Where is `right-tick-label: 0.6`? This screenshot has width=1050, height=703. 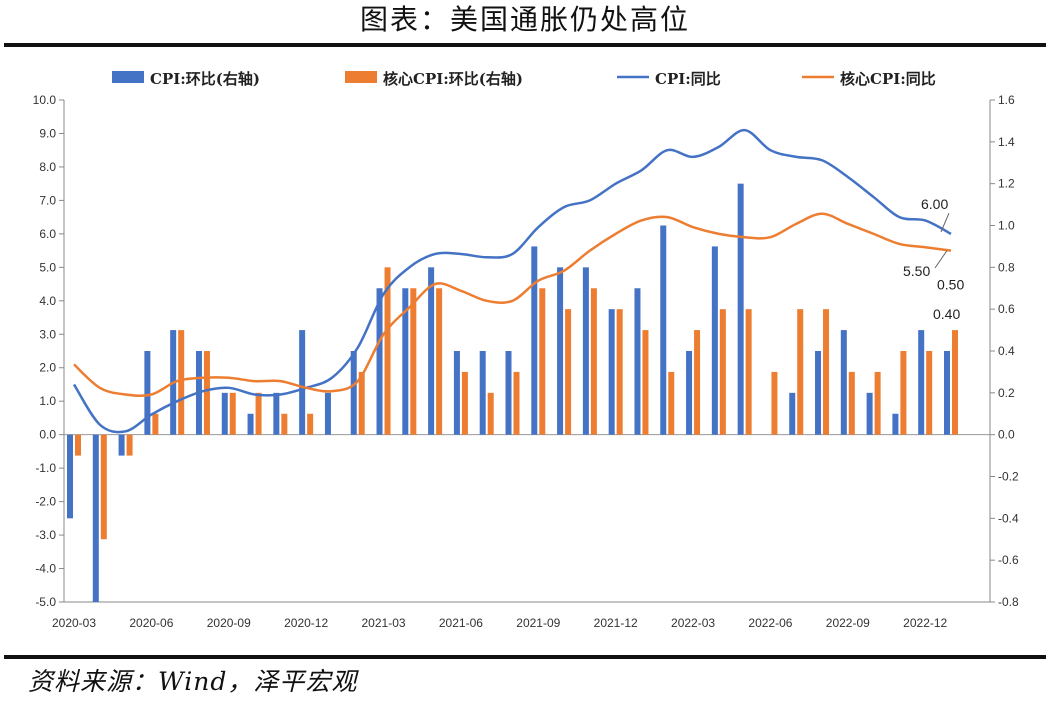 right-tick-label: 0.6 is located at coordinates (1006, 309).